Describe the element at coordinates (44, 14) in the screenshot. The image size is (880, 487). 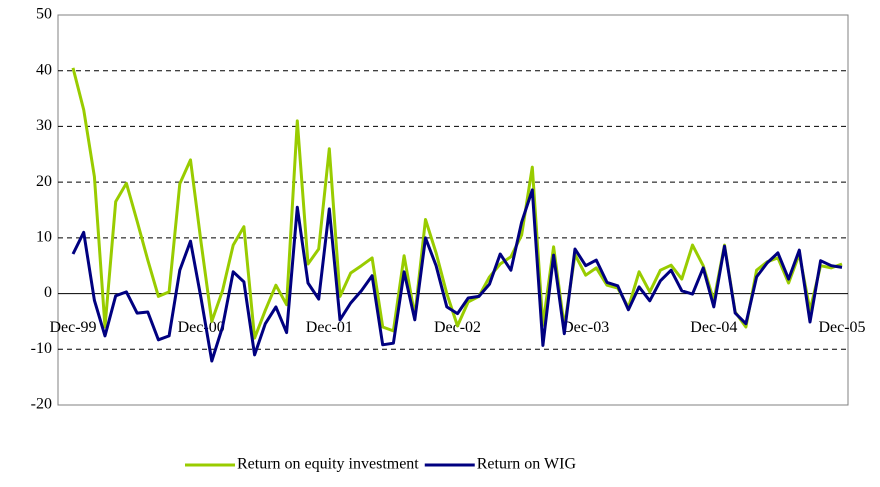
I see `y-tick-label: 50` at that location.